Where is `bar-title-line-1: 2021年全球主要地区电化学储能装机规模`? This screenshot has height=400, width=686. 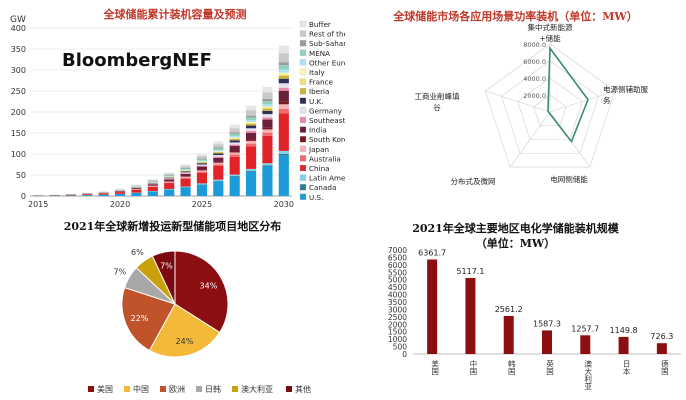 bar-title-line-1: 2021年全球主要地区电化学储能装机规模 is located at coordinates (515, 228).